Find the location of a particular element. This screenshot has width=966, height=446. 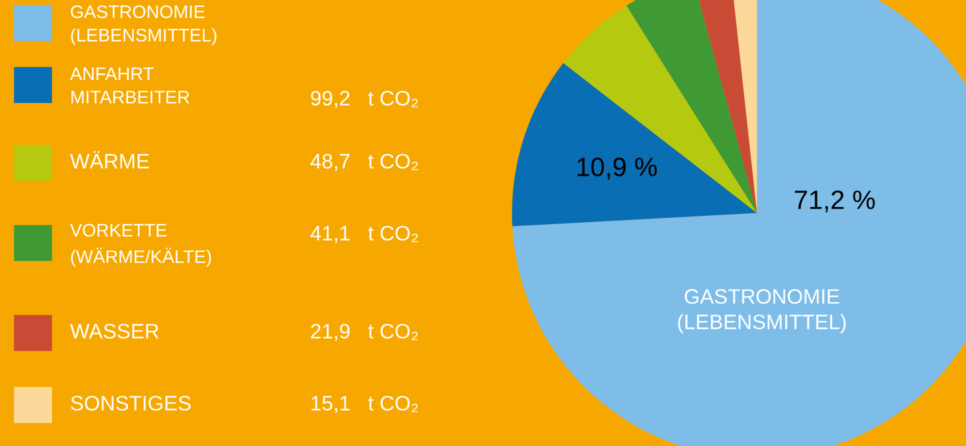

legend-label: ANFAHRT MITARBEITER is located at coordinates (130, 86).